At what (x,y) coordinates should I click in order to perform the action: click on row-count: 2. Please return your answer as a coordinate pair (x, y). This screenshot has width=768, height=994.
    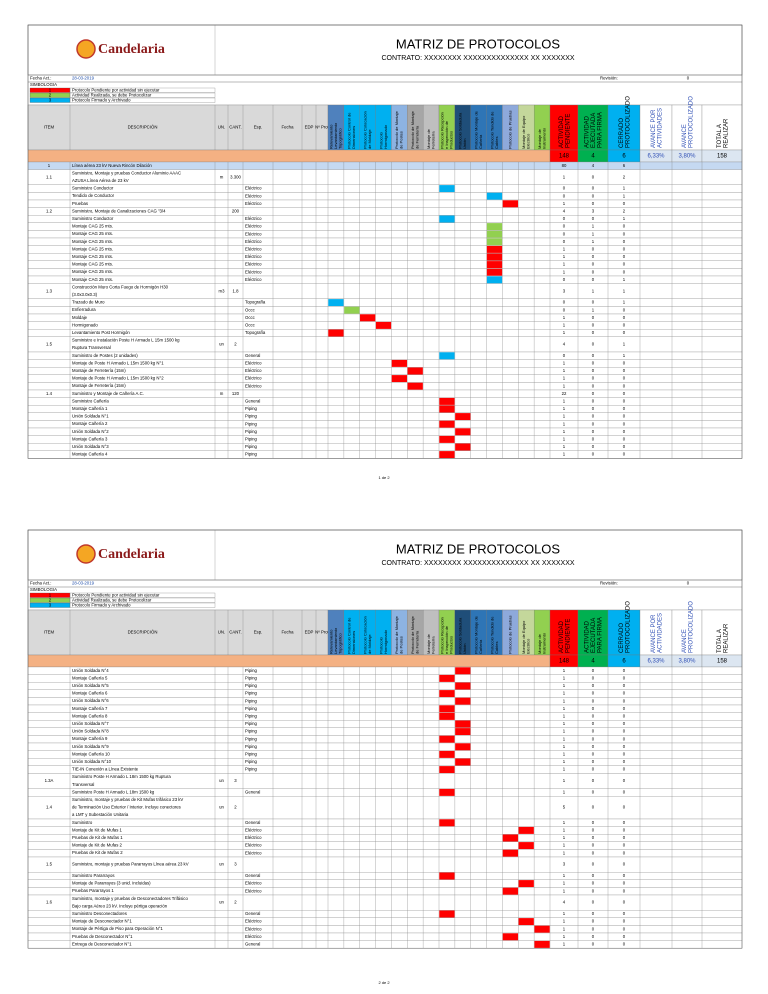
    Looking at the image, I should click on (624, 211).